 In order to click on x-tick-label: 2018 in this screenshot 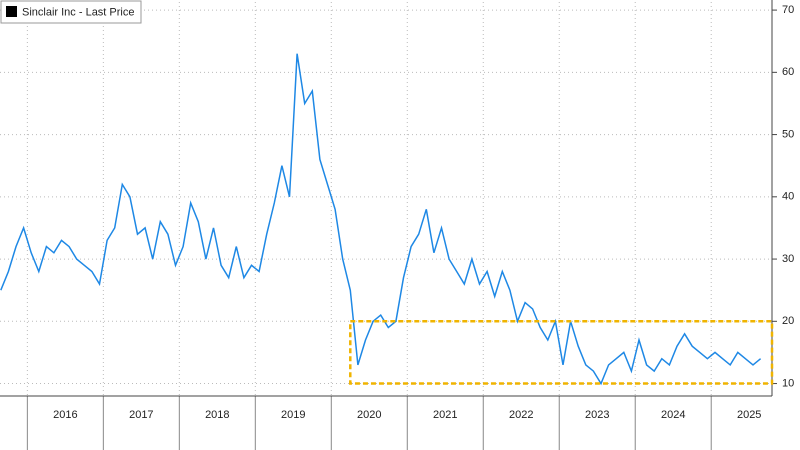, I will do `click(217, 415)`.